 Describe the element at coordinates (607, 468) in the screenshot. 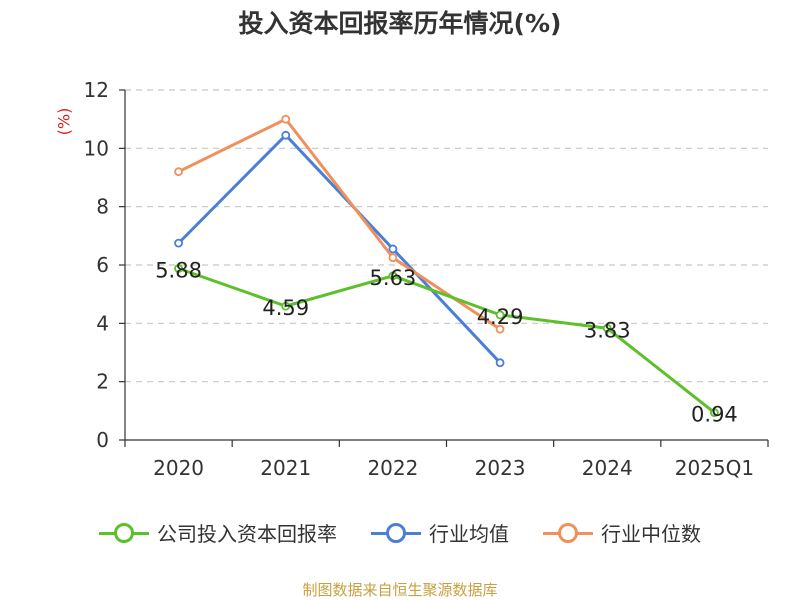

I see `x-tick-label: 2024` at that location.